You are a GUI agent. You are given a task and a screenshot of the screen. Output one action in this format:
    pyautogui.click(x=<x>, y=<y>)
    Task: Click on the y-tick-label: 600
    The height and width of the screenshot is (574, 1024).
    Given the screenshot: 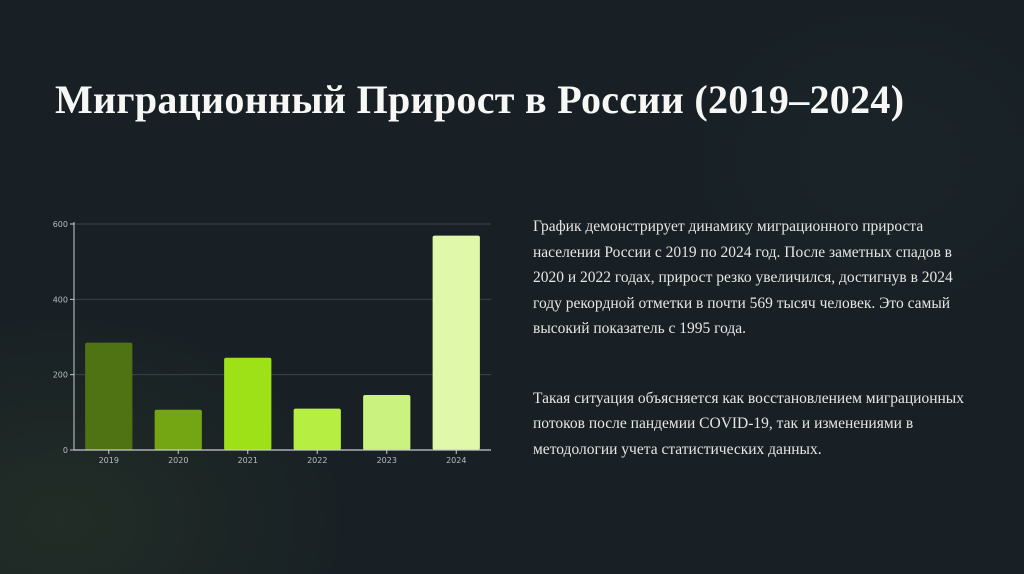 What is the action you would take?
    pyautogui.click(x=60, y=224)
    